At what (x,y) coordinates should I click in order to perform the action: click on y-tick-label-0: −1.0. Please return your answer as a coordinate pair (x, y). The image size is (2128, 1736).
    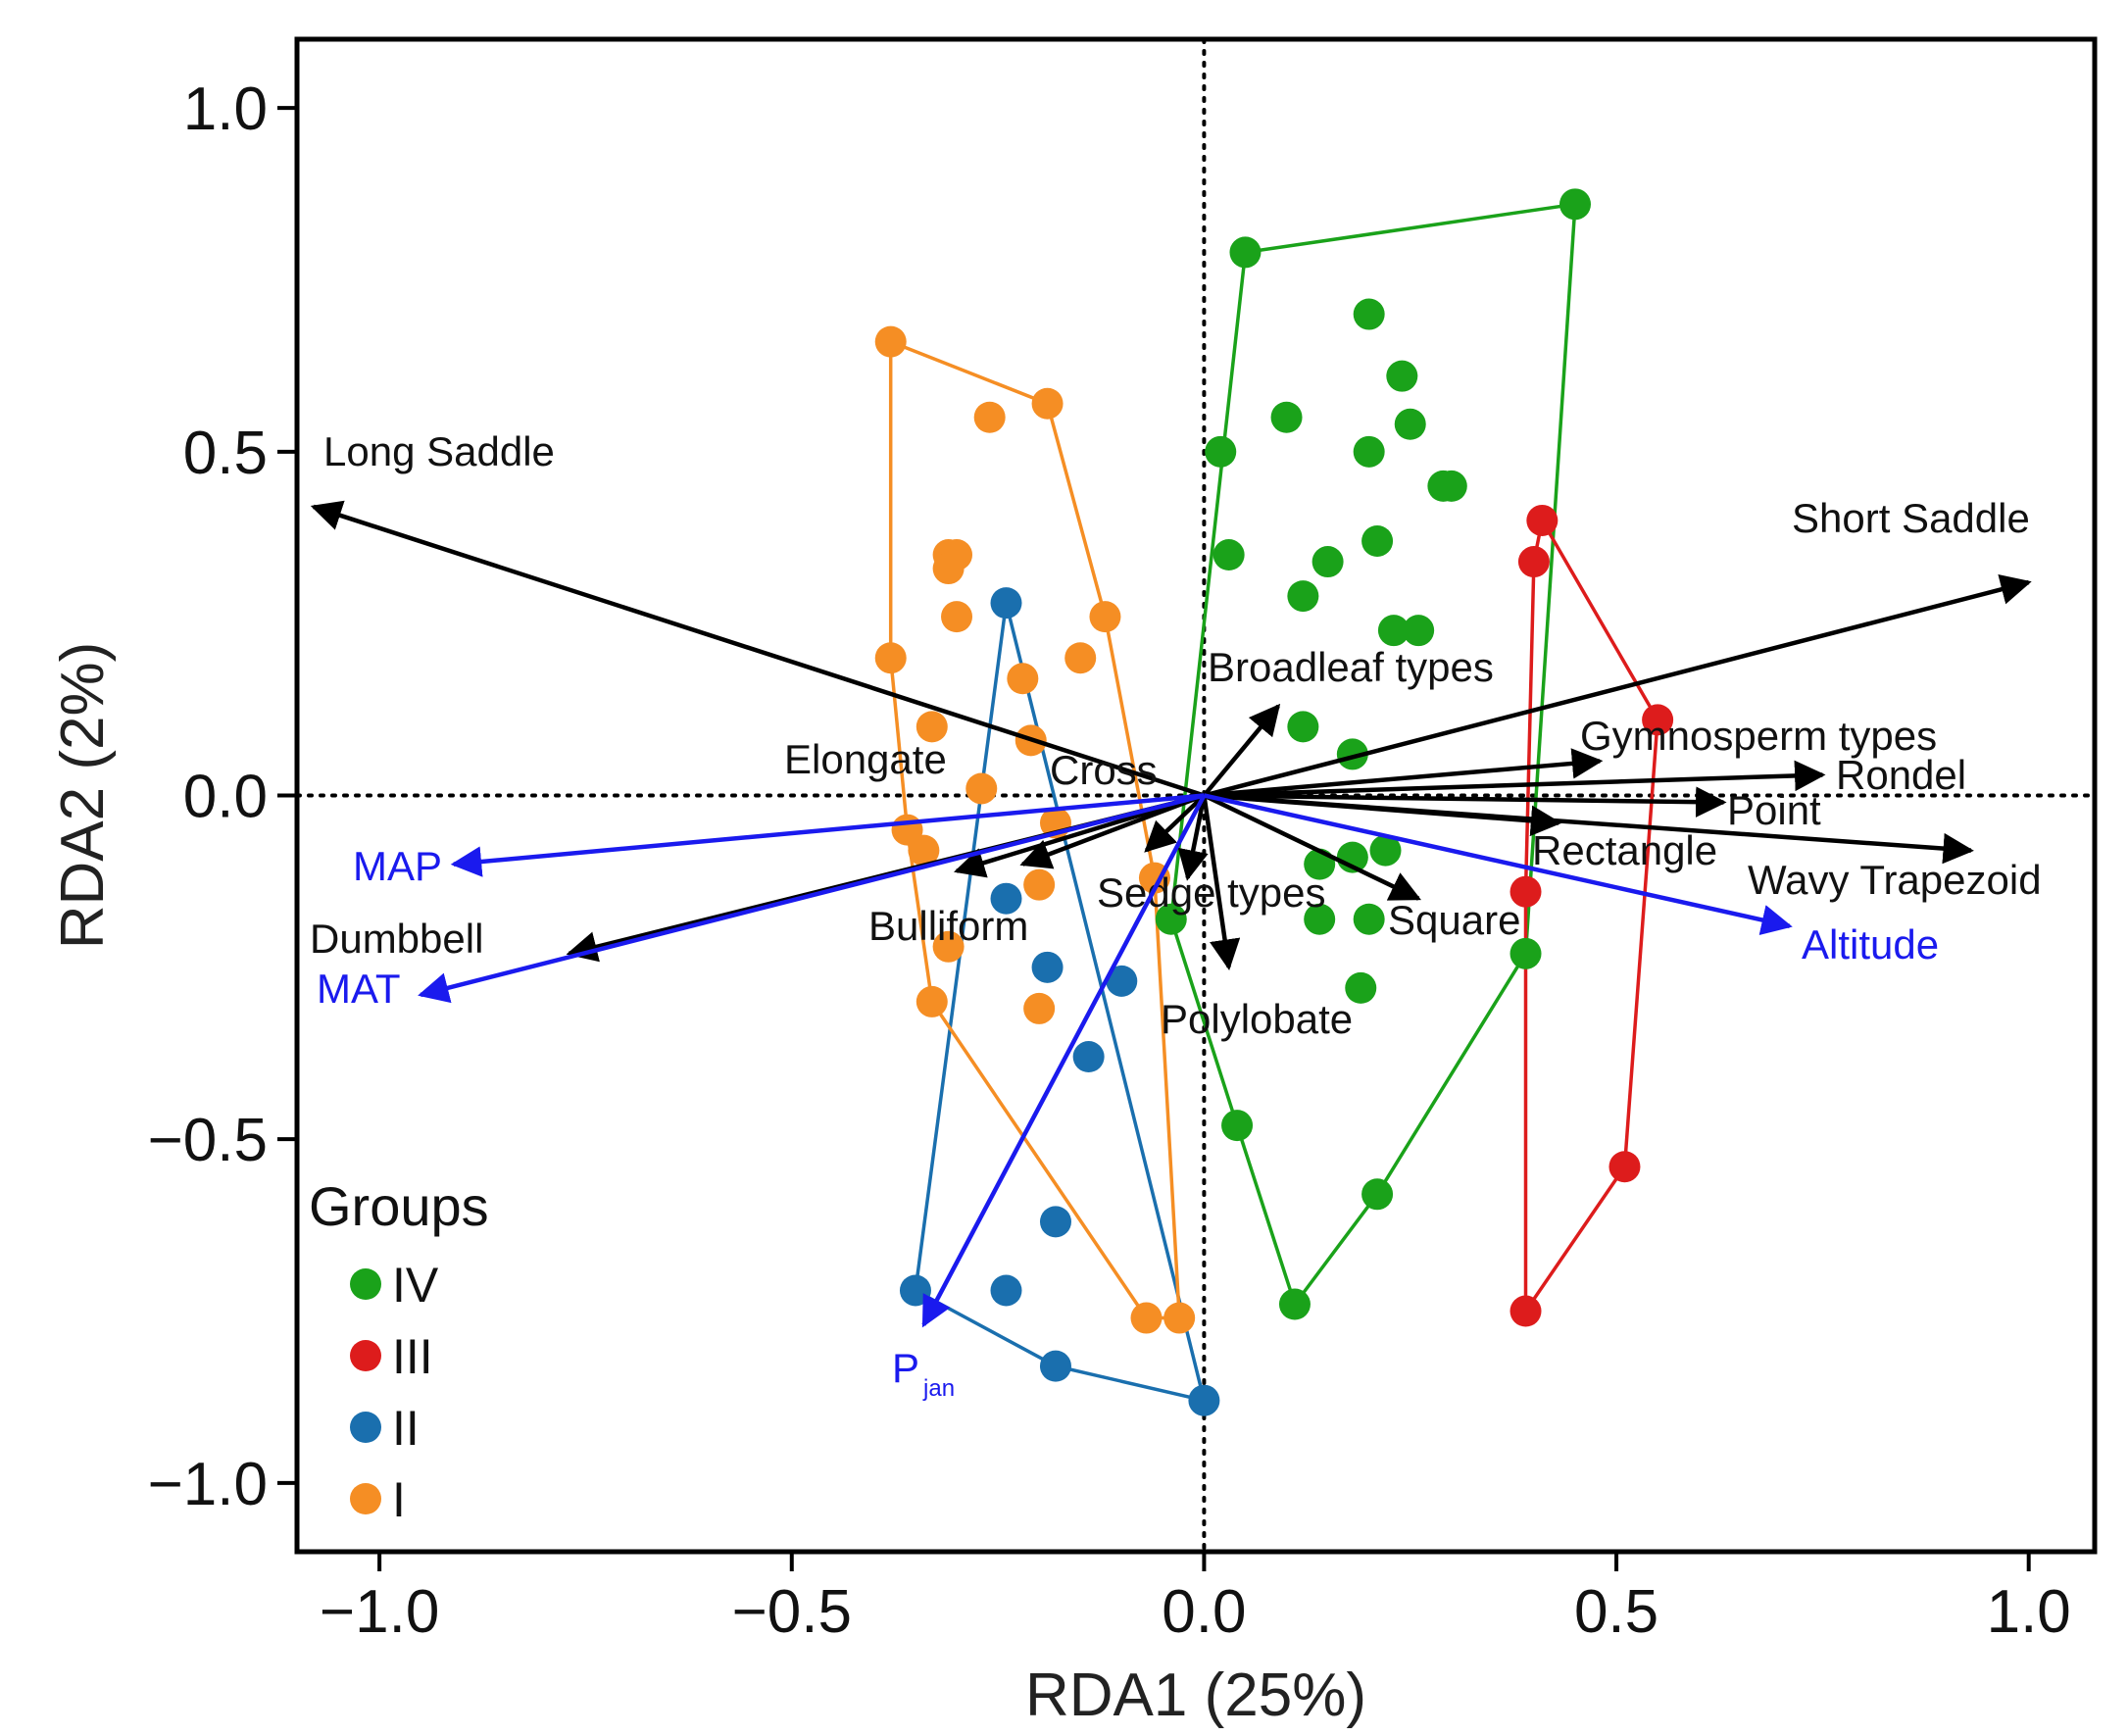
    Looking at the image, I should click on (208, 1485).